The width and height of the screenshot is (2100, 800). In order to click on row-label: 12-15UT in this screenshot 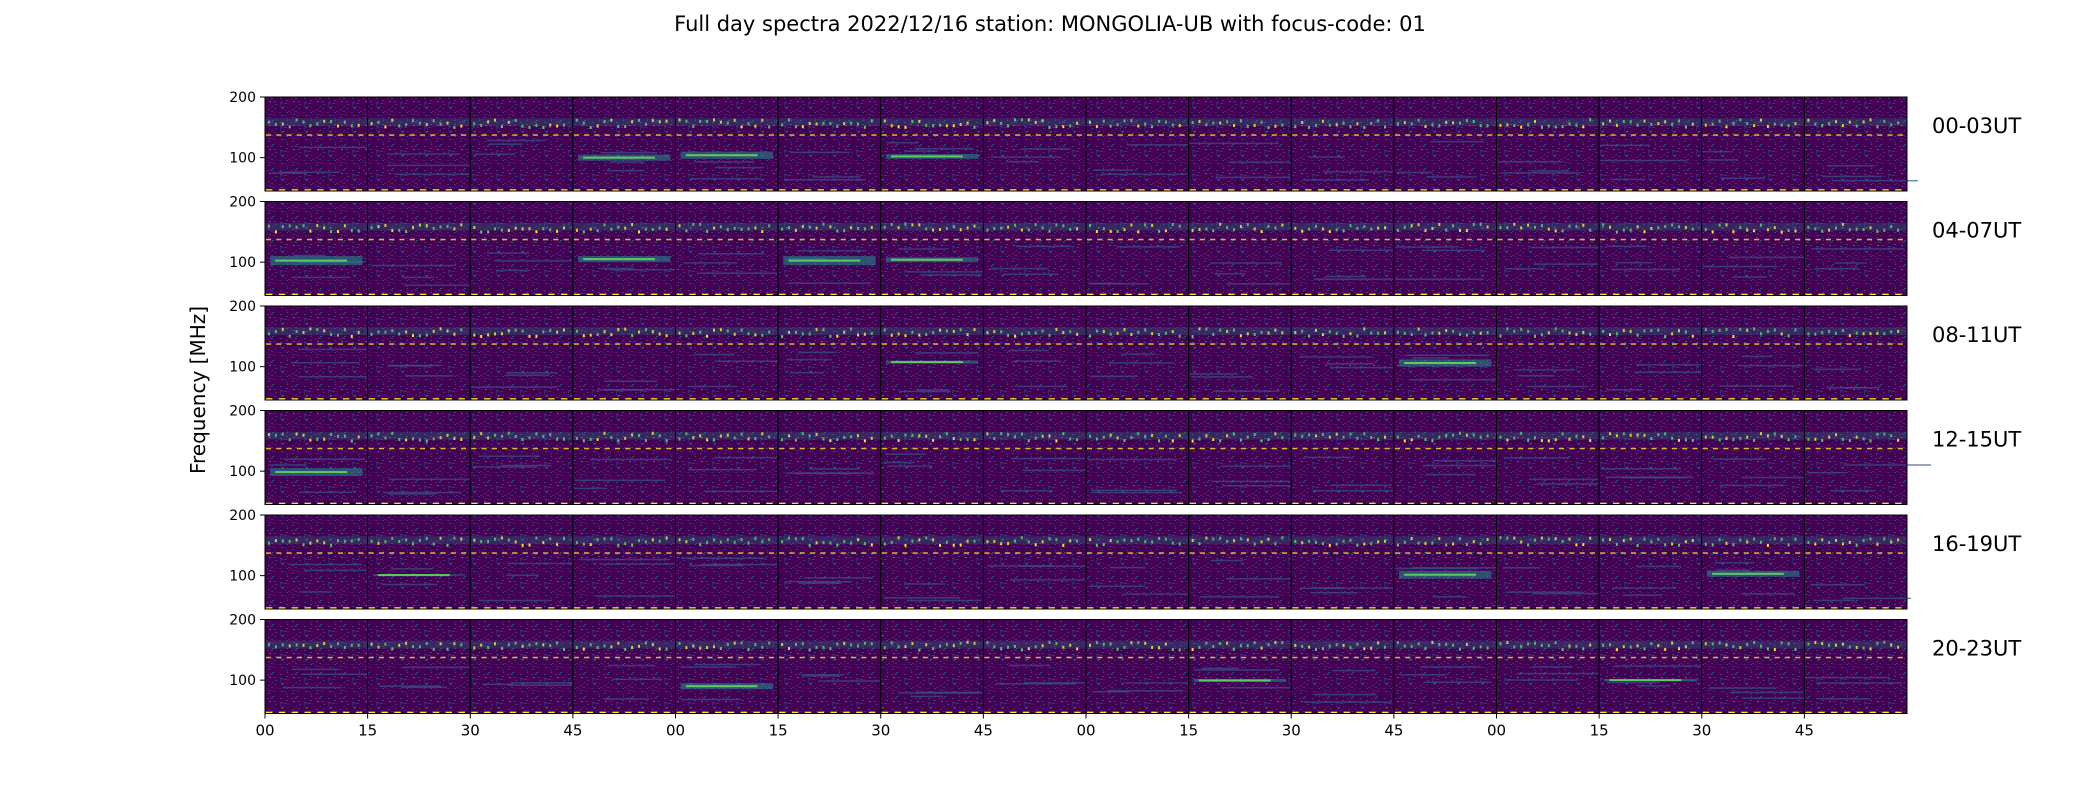, I will do `click(1976, 440)`.